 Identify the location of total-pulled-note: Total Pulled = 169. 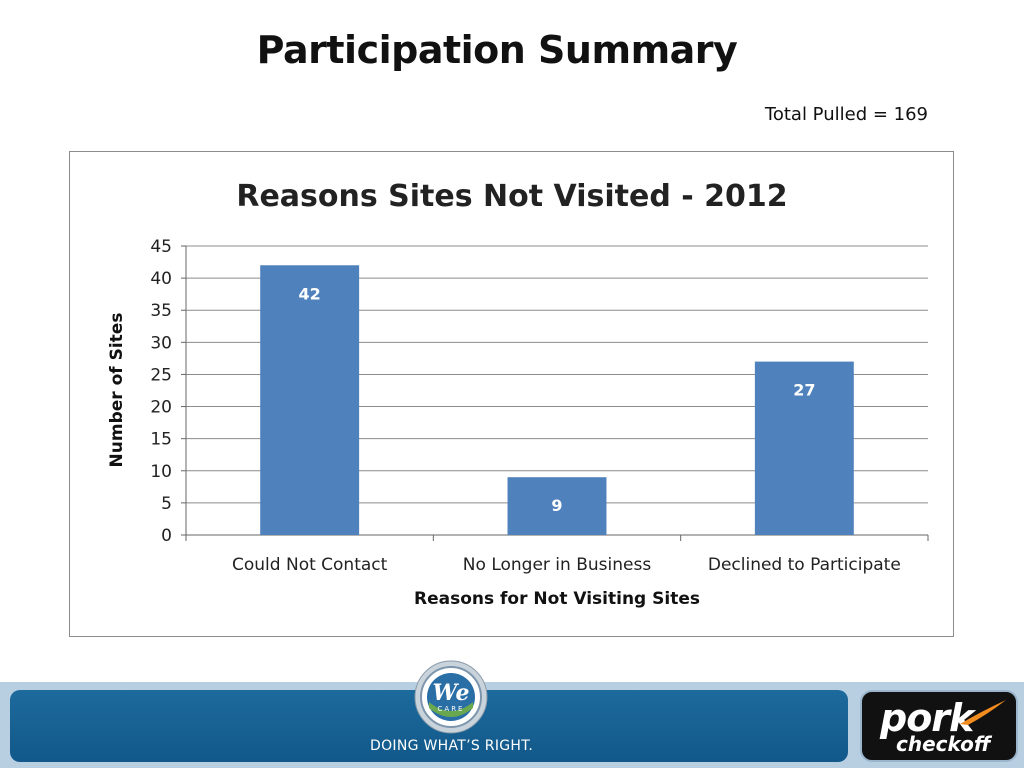
(846, 114).